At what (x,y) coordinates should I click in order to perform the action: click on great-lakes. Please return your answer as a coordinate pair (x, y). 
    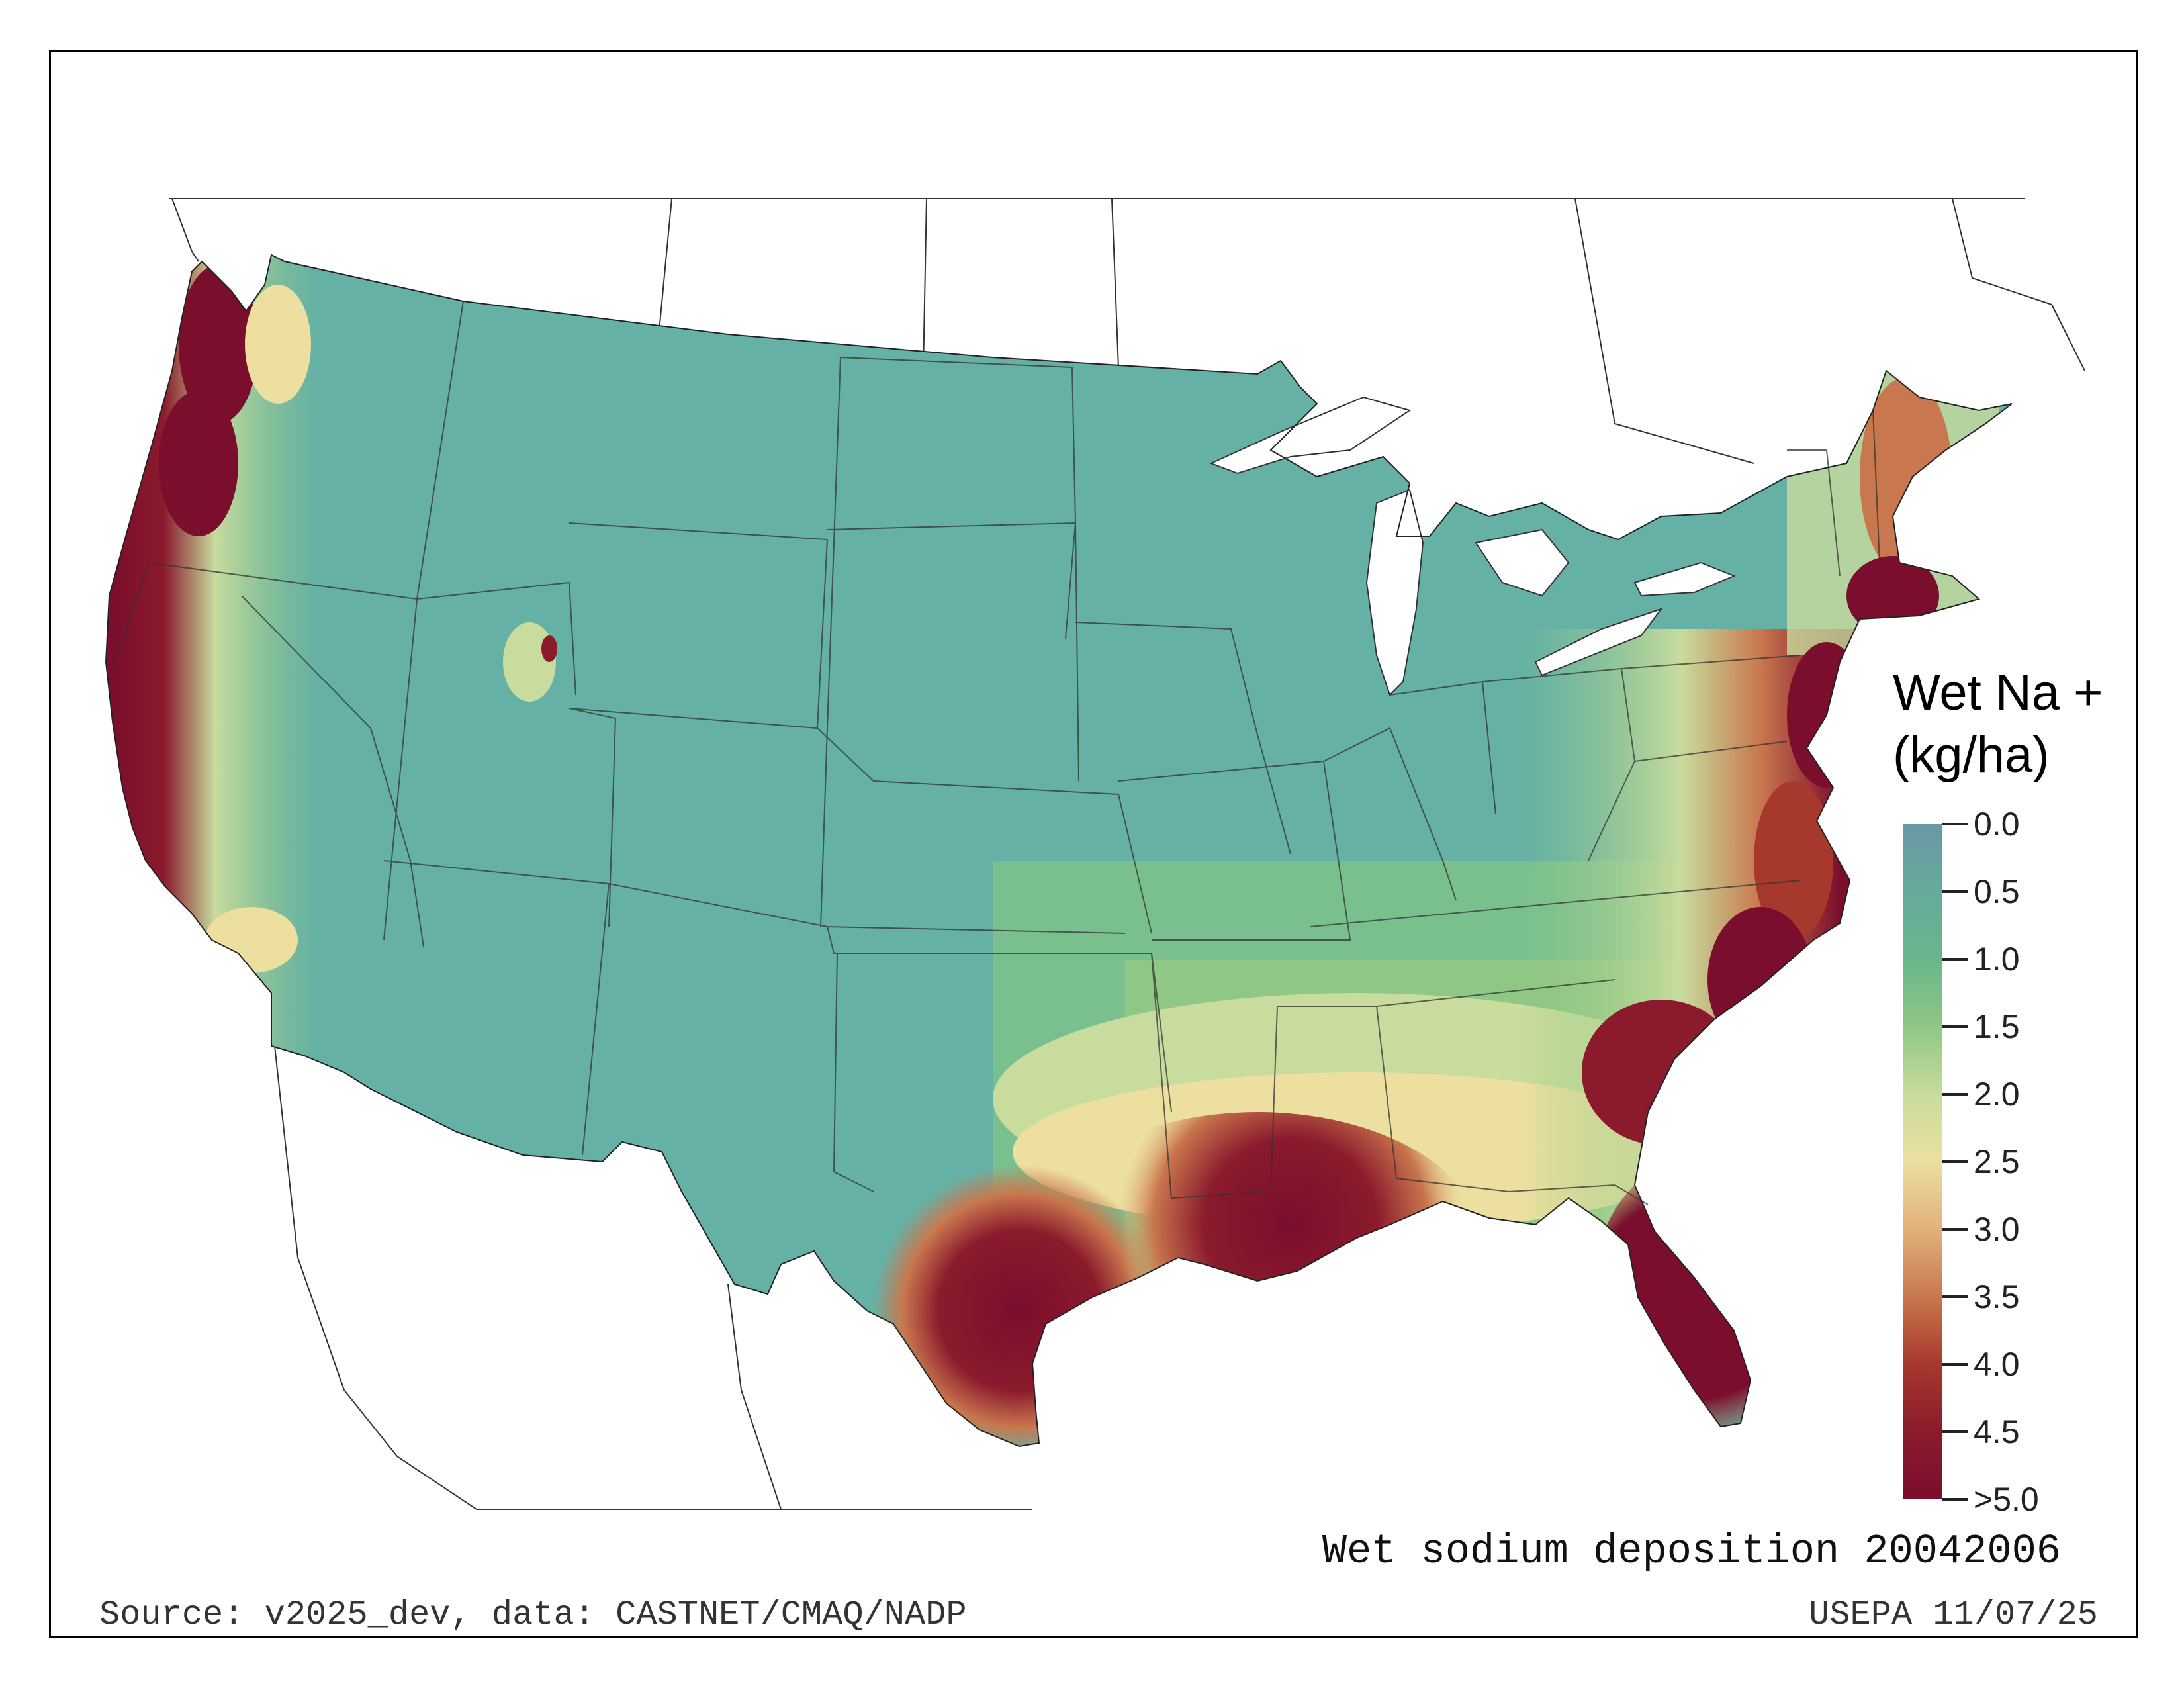
    Looking at the image, I should click on (1473, 546).